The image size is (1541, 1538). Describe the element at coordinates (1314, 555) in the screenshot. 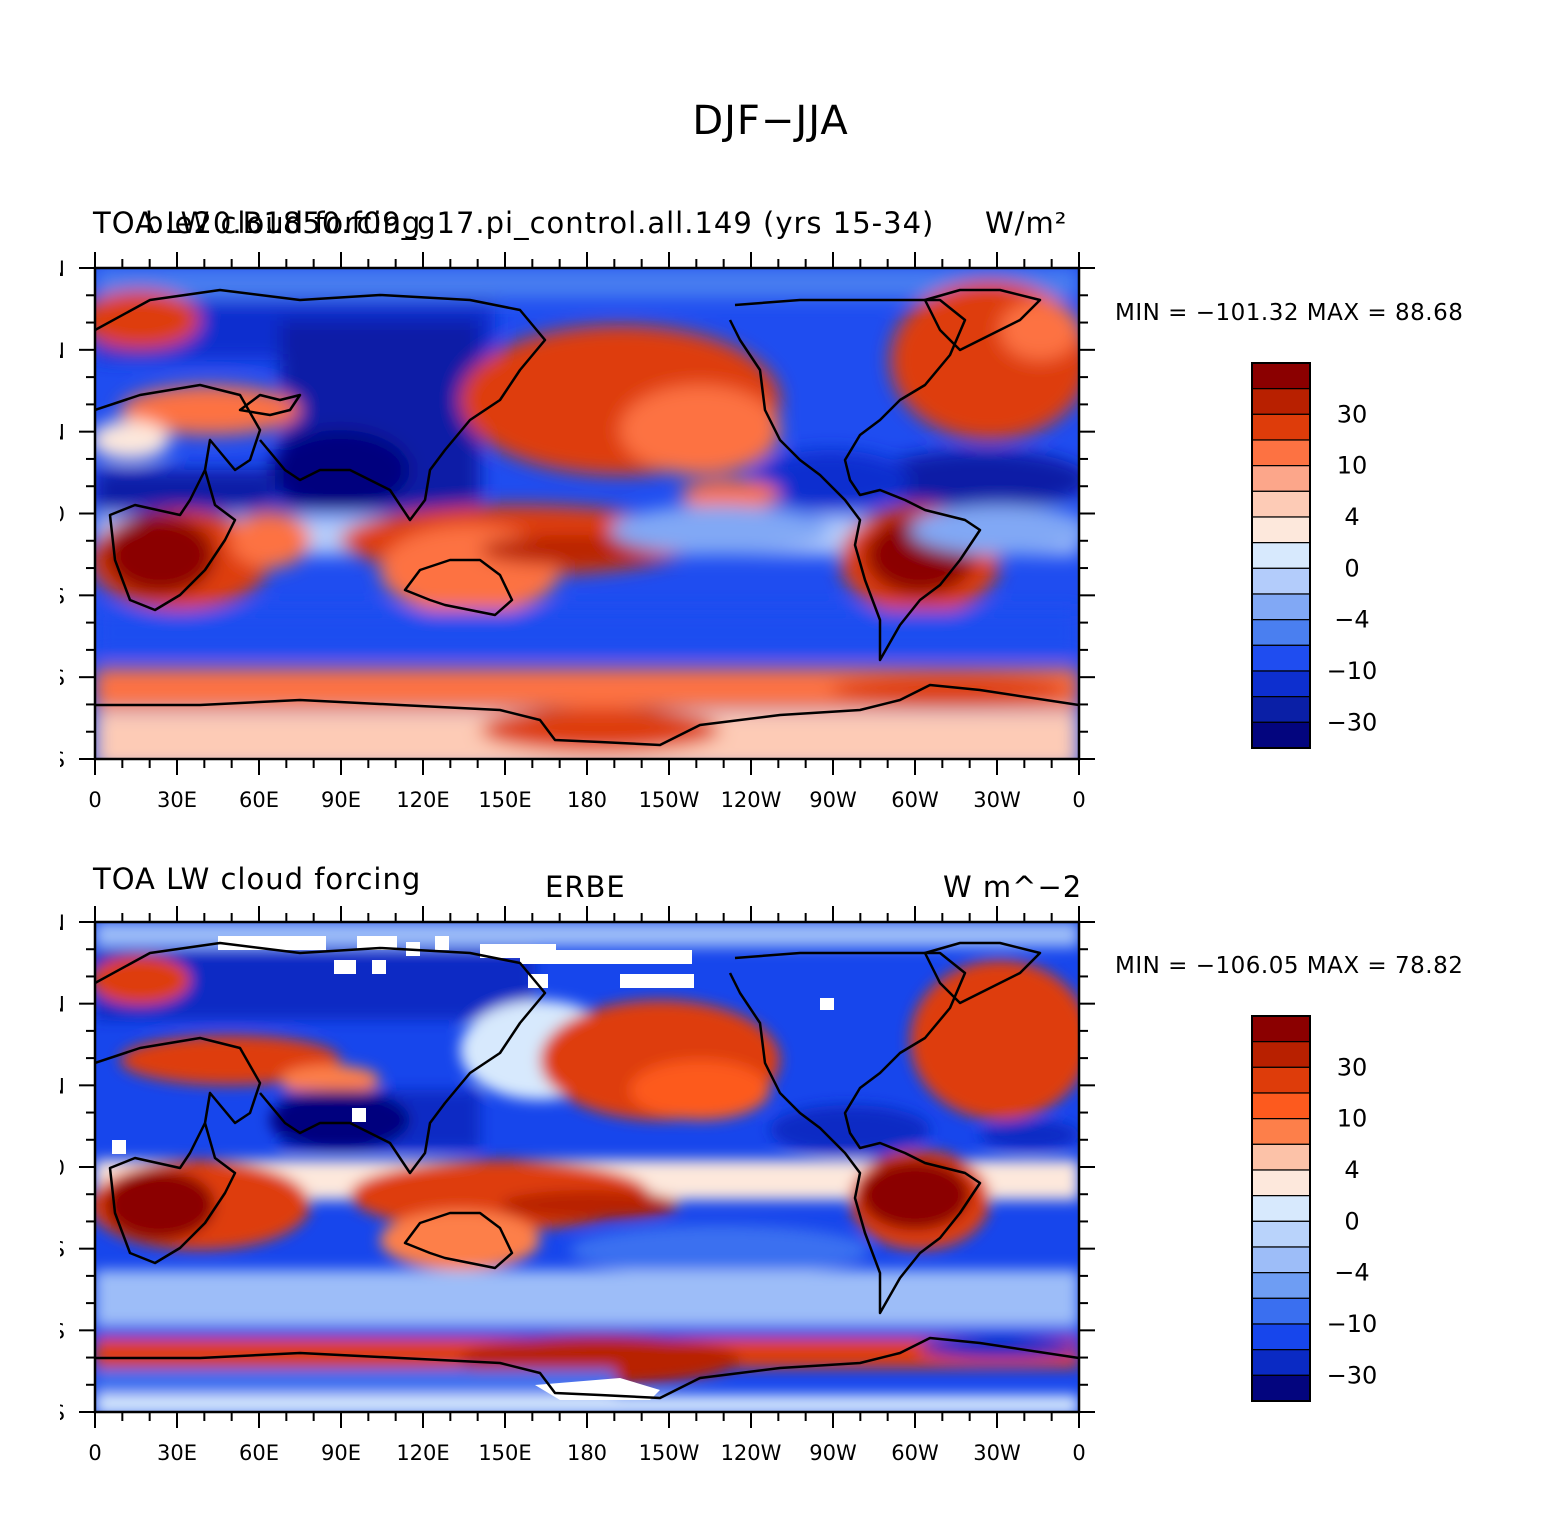

I see `panel1-colorbar: 30 10 4 0 −4 −10 −30` at that location.